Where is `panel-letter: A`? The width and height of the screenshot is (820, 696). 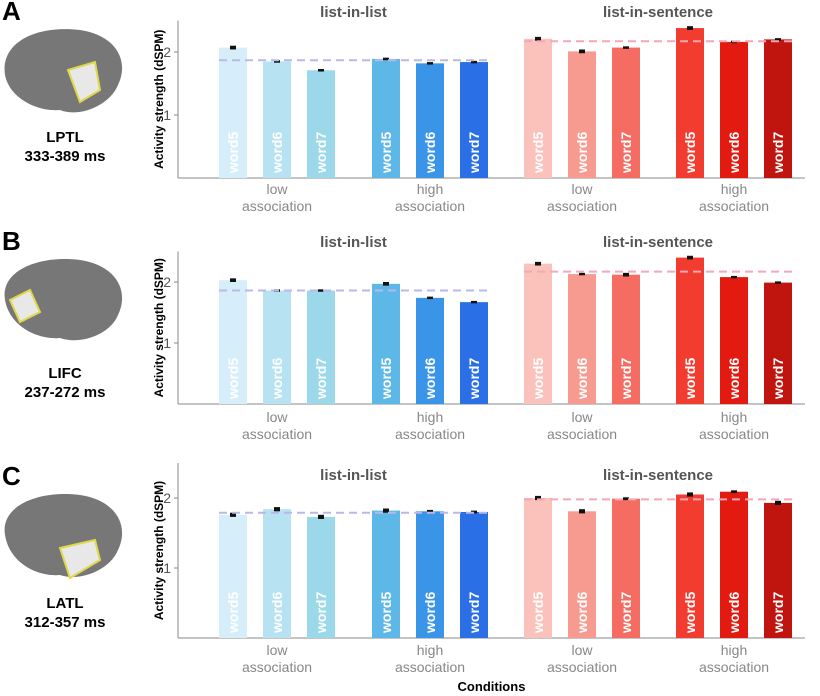 panel-letter: A is located at coordinates (11, 13).